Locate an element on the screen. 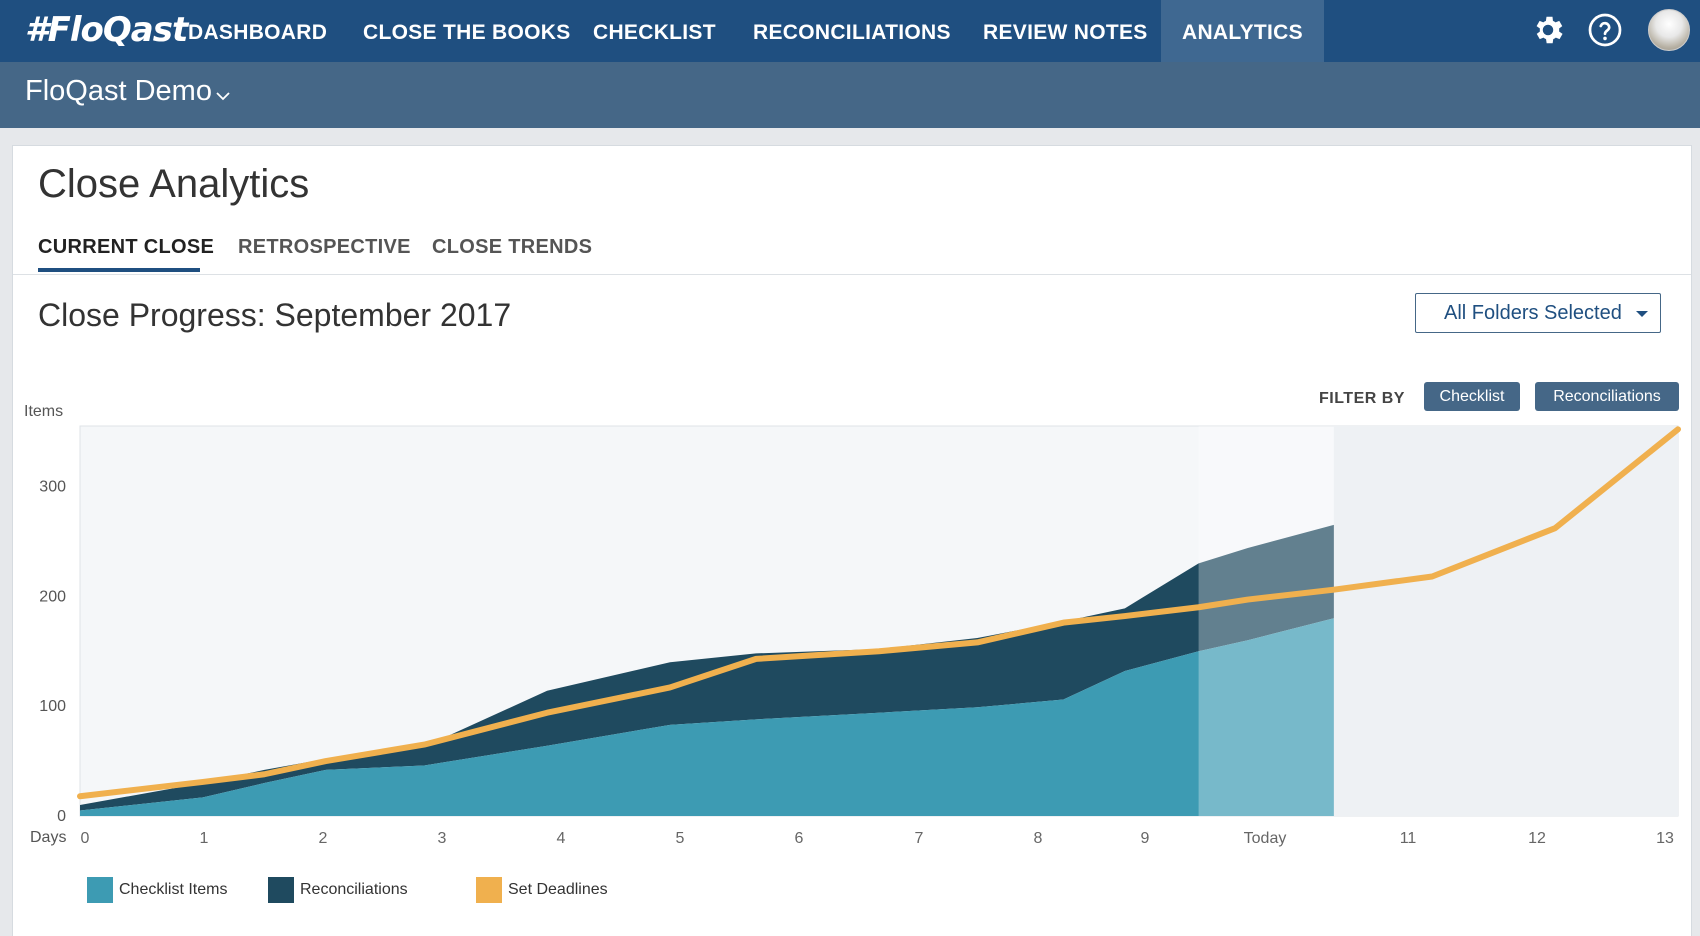 The image size is (1700, 936). y-axis-label: Items is located at coordinates (43, 411).